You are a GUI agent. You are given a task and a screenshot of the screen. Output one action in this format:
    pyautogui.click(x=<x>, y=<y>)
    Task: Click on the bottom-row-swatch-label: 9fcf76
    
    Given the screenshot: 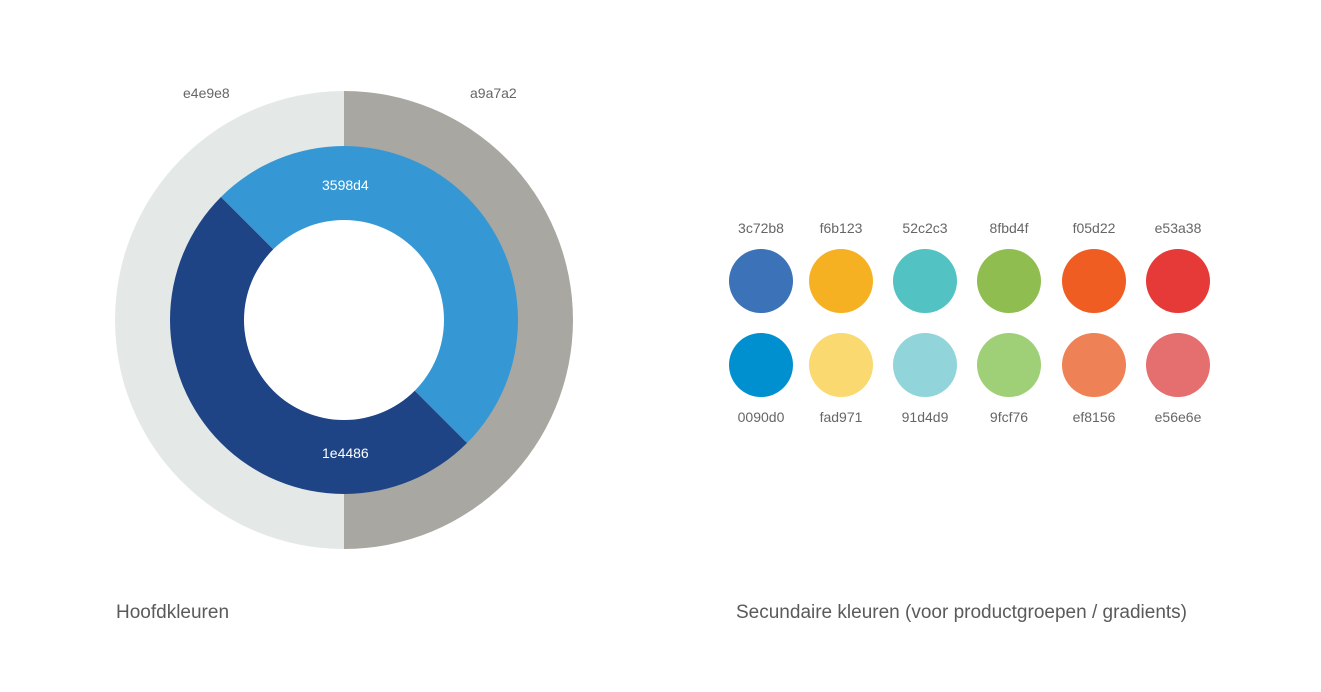 What is the action you would take?
    pyautogui.click(x=1009, y=417)
    